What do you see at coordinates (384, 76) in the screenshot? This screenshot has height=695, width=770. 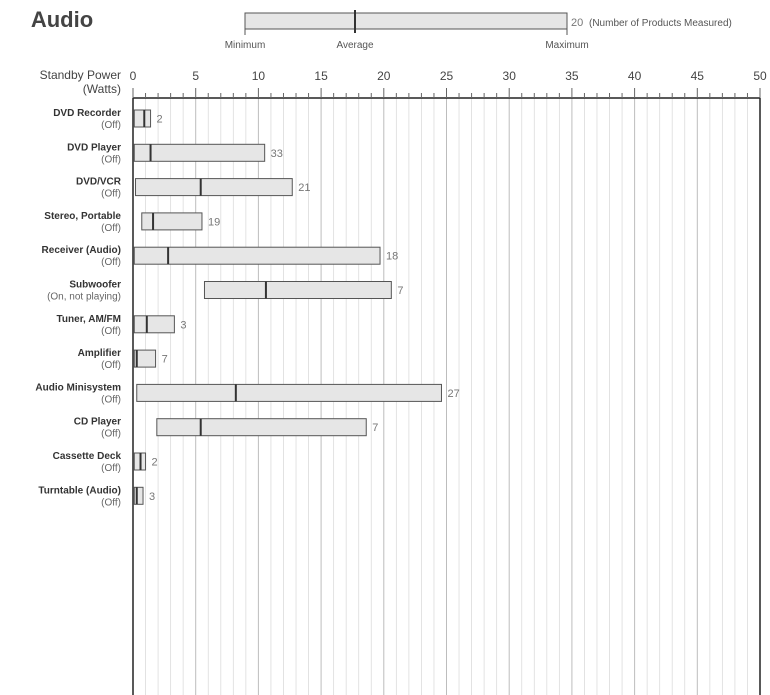 I see `x-tick-label: 20` at bounding box center [384, 76].